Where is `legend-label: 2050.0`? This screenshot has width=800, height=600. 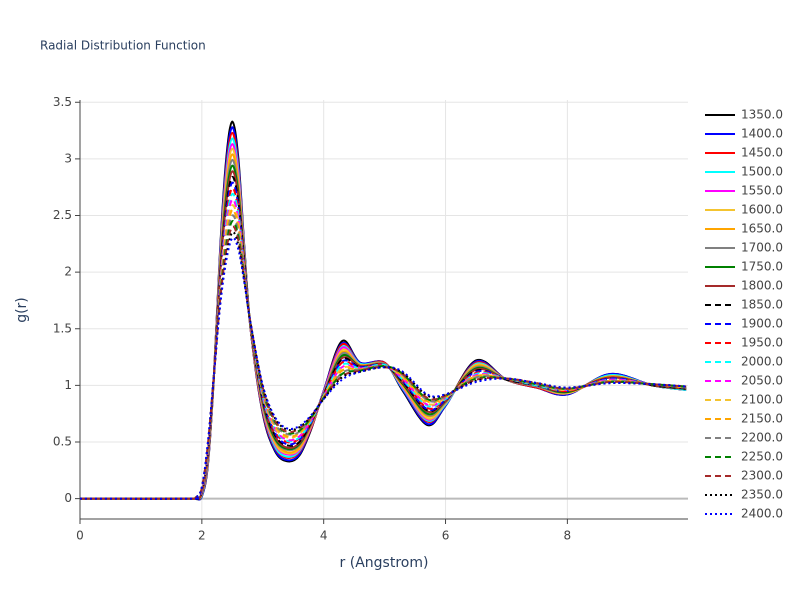
legend-label: 2050.0 is located at coordinates (762, 381).